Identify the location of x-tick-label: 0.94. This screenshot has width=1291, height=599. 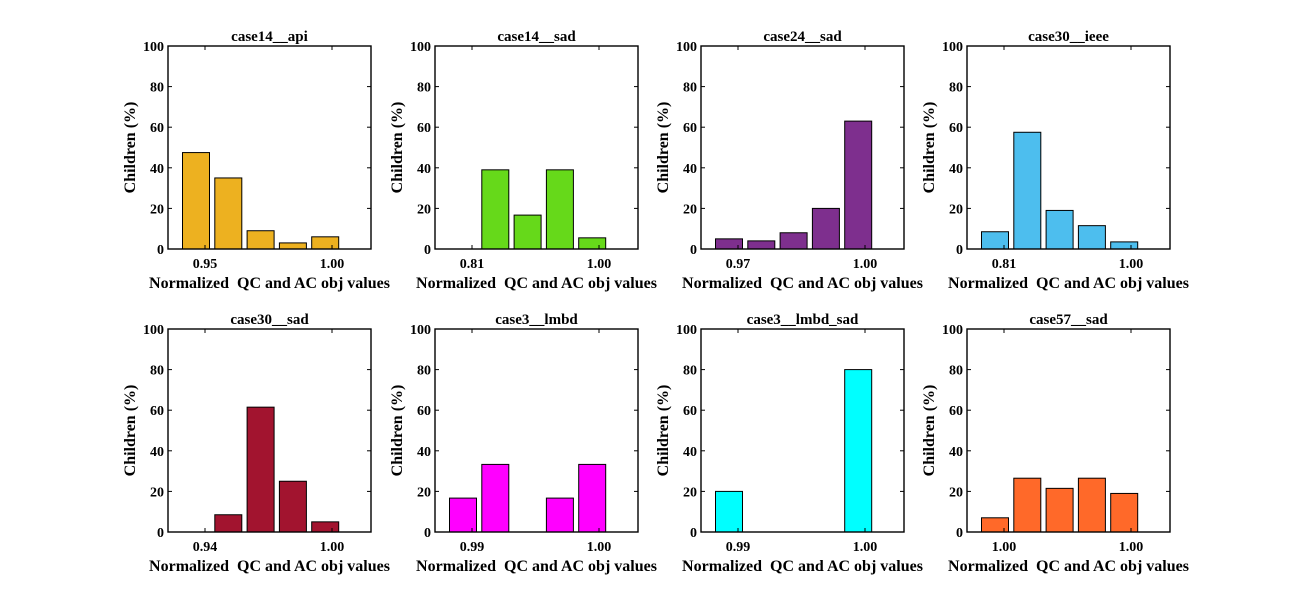
(205, 547).